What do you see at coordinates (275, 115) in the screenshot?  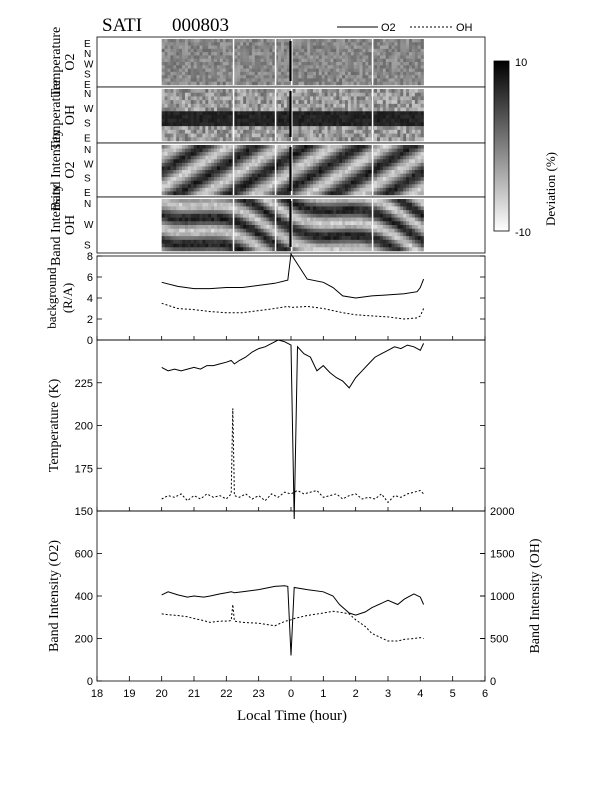 I see `keogram-gap` at bounding box center [275, 115].